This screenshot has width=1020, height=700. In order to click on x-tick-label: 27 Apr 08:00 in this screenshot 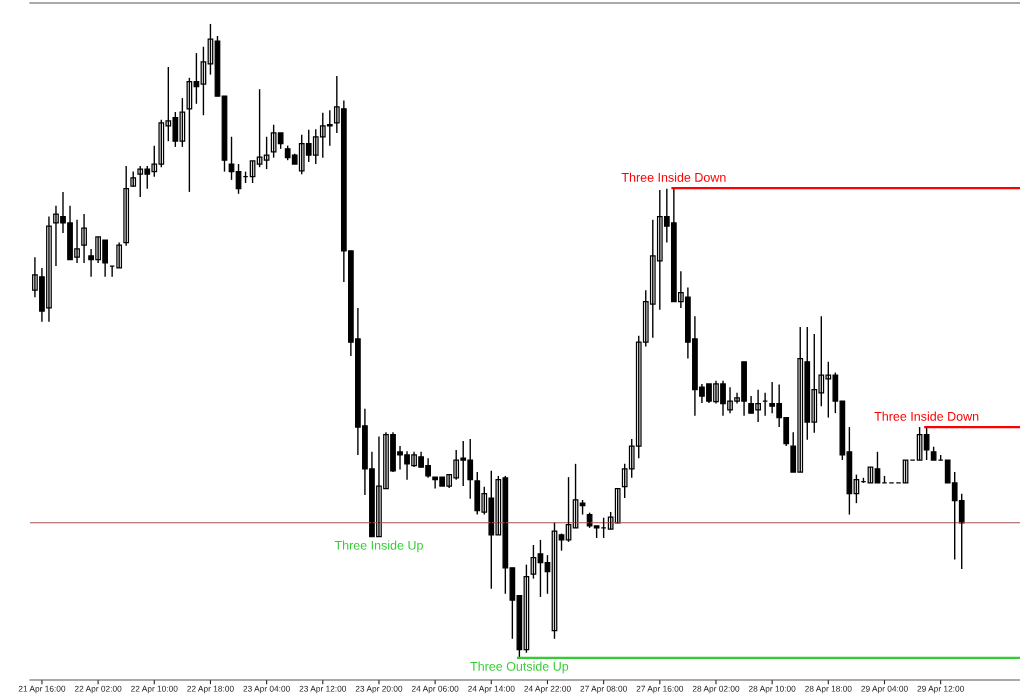, I will do `click(603, 689)`.